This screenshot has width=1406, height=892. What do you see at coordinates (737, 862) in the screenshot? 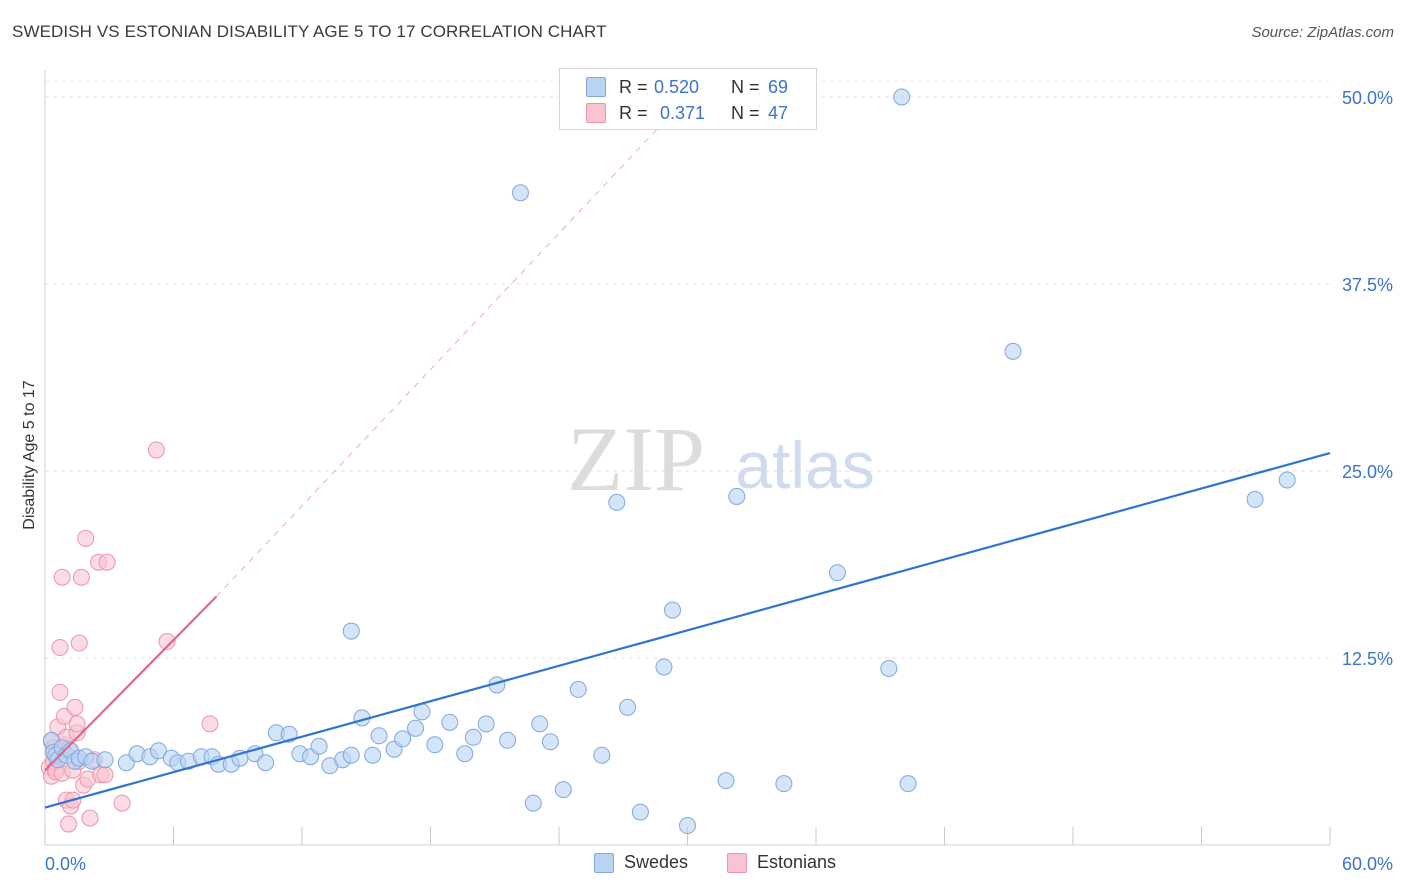
I see `estonians-legend-swatch` at bounding box center [737, 862].